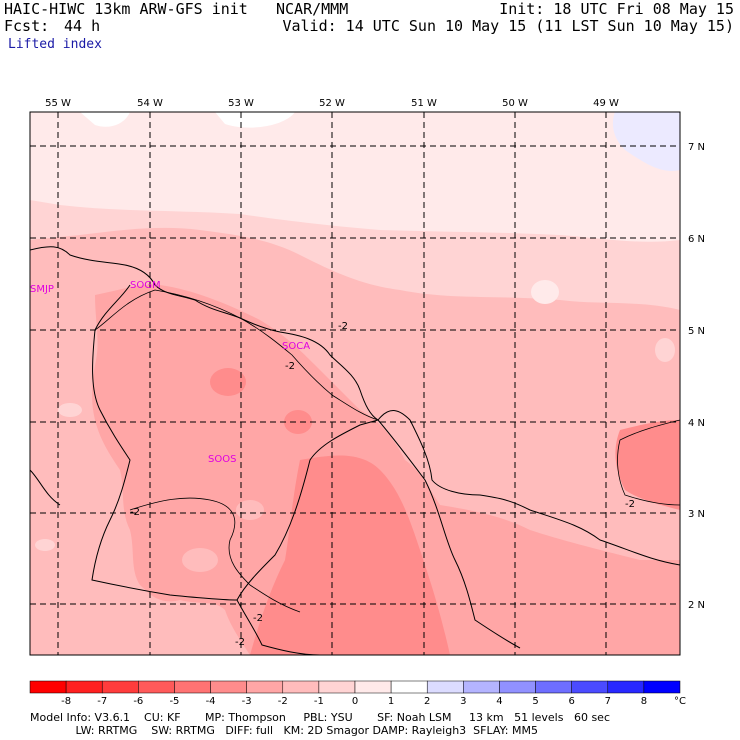 Image resolution: width=740 pixels, height=740 pixels. Describe the element at coordinates (515, 103) in the screenshot. I see `lon-label: 50 W` at that location.